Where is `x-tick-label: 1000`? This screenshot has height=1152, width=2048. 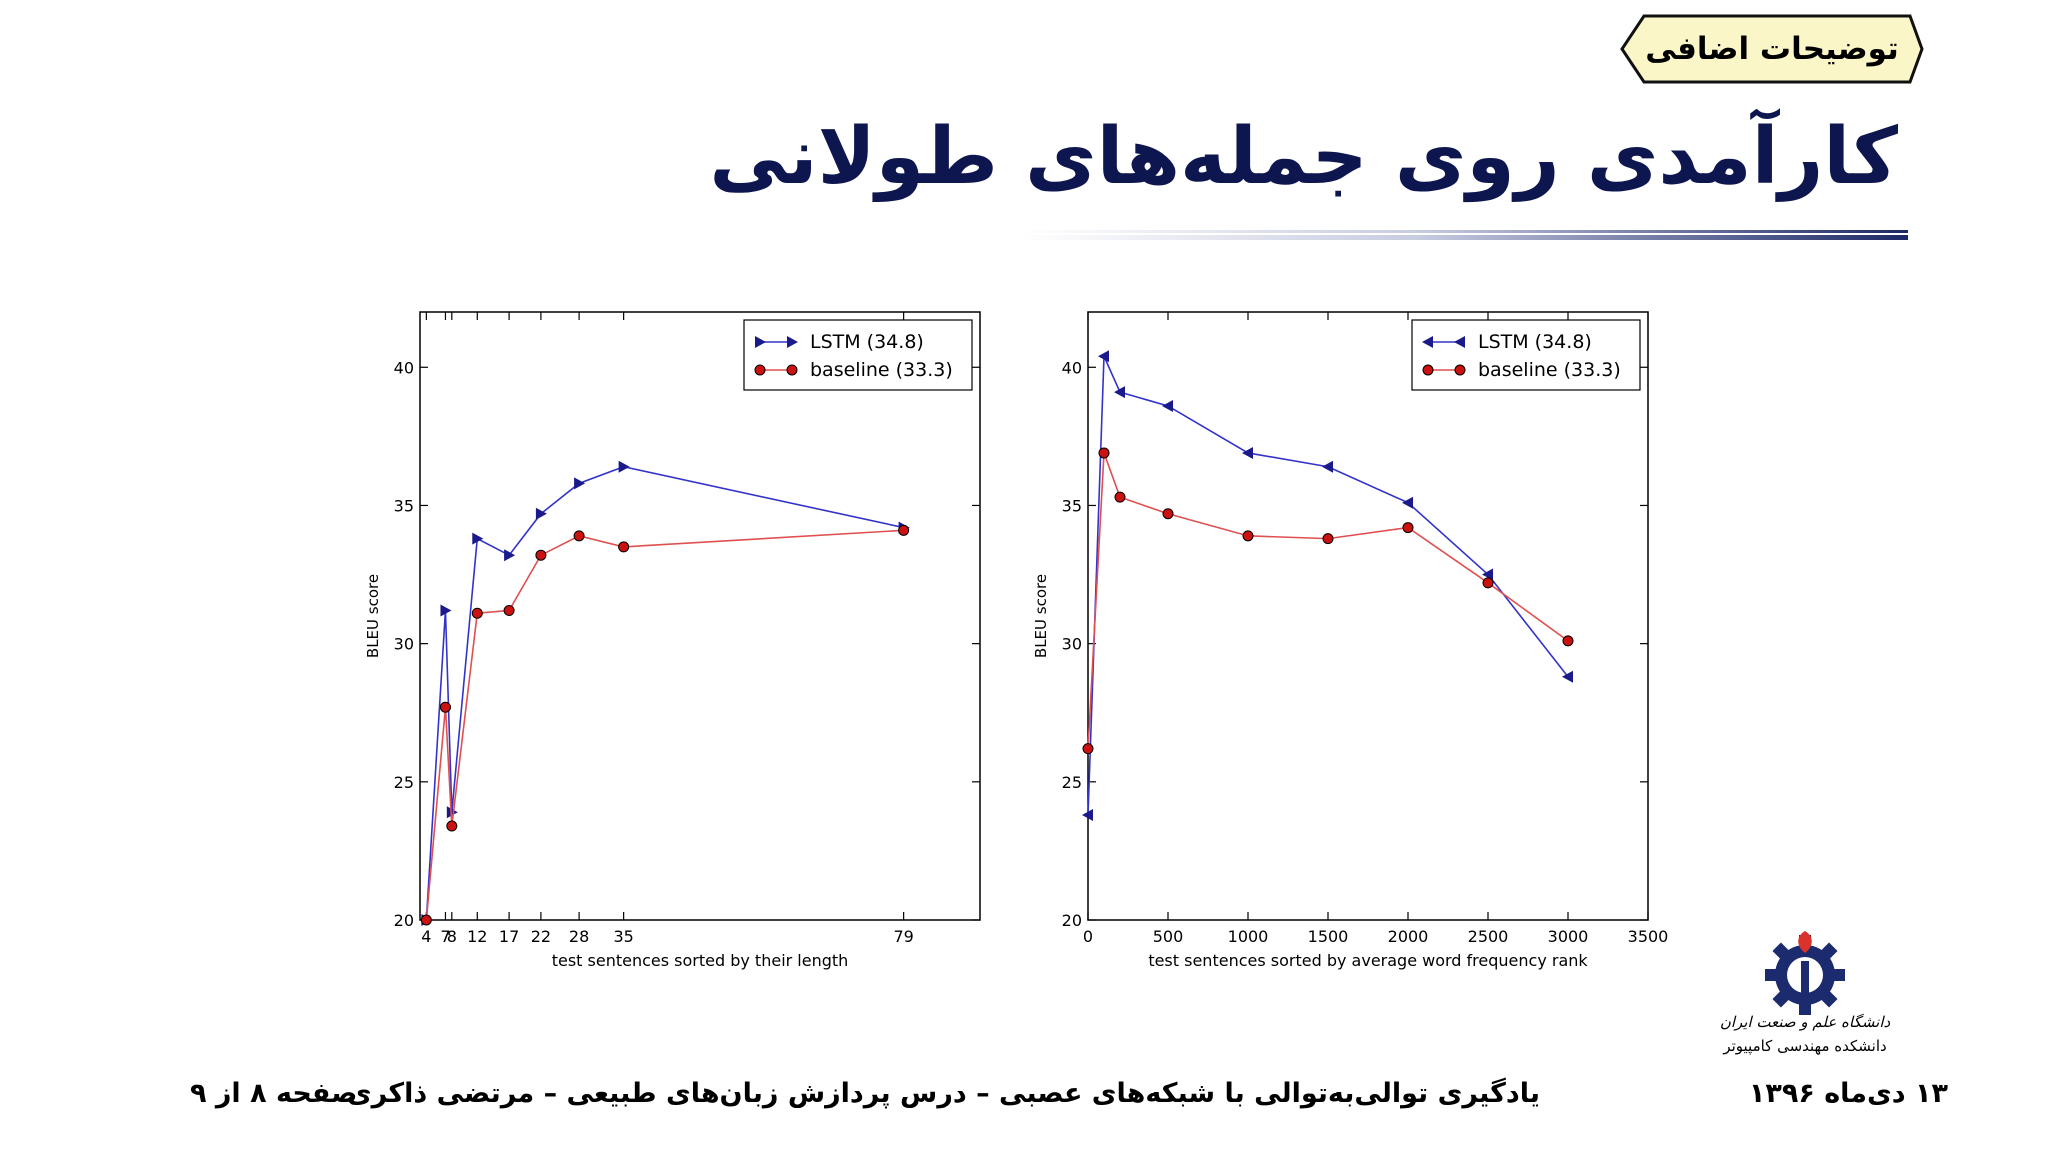
x-tick-label: 1000 is located at coordinates (1248, 936).